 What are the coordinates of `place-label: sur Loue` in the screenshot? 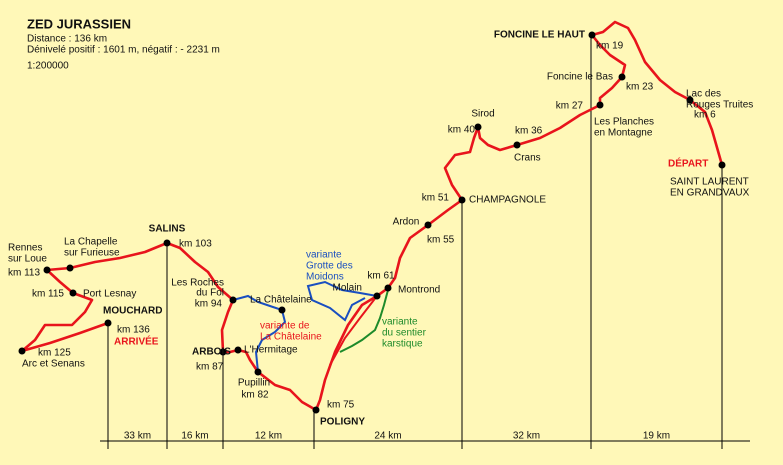 It's located at (27, 259).